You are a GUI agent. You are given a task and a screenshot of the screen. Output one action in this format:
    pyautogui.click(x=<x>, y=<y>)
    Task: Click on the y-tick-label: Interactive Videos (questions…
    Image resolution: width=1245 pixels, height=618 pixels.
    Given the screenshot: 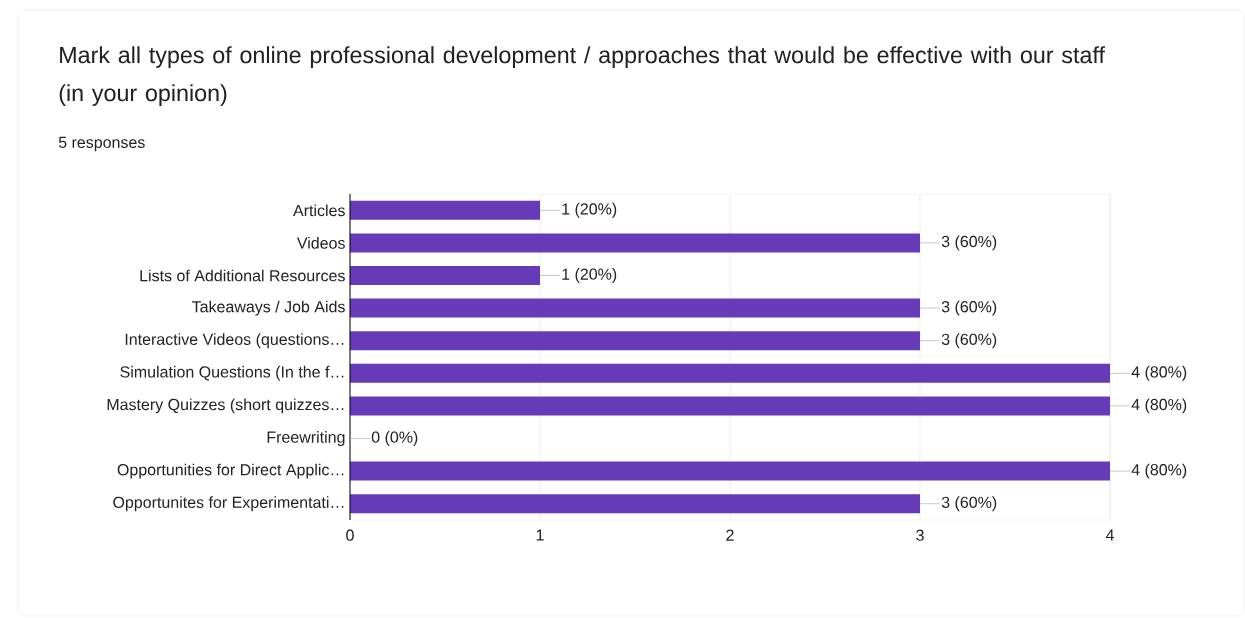 What is the action you would take?
    pyautogui.click(x=234, y=341)
    